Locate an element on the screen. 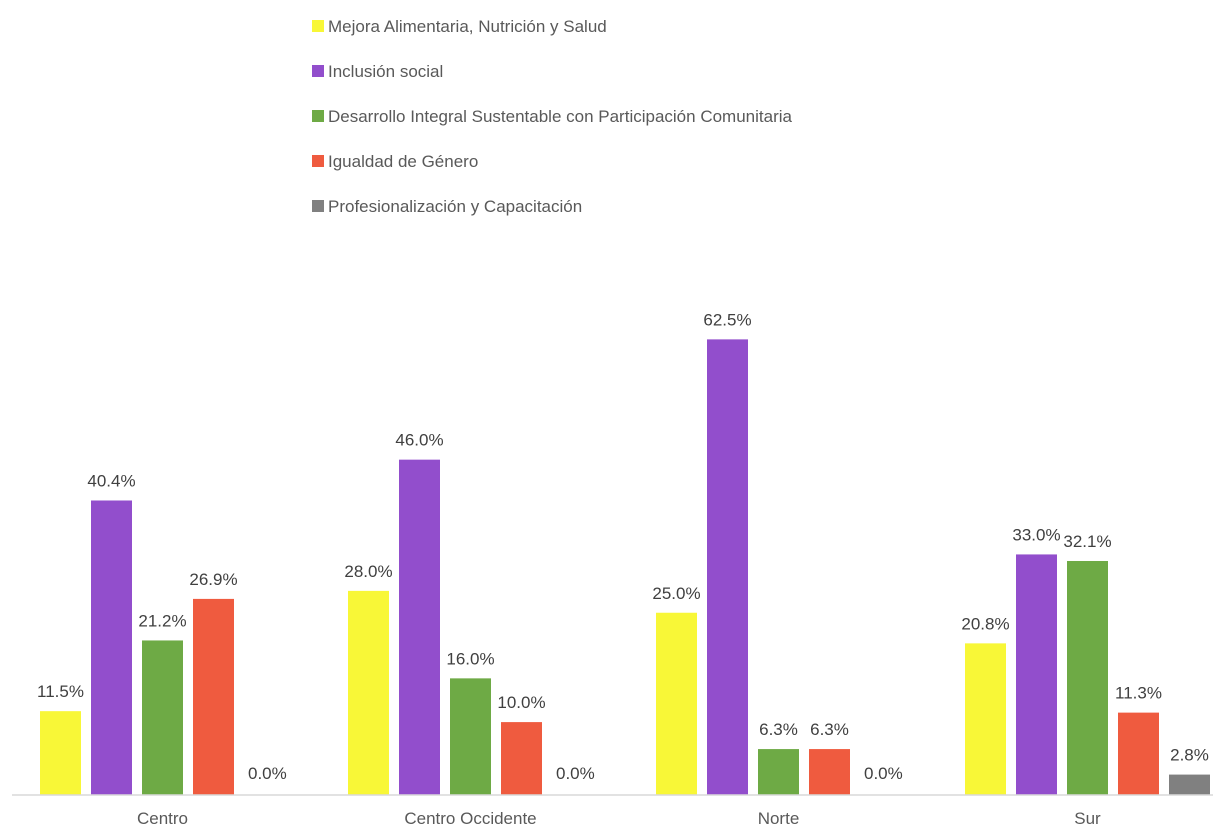  x-tick-label-4: Sur is located at coordinates (1087, 818).